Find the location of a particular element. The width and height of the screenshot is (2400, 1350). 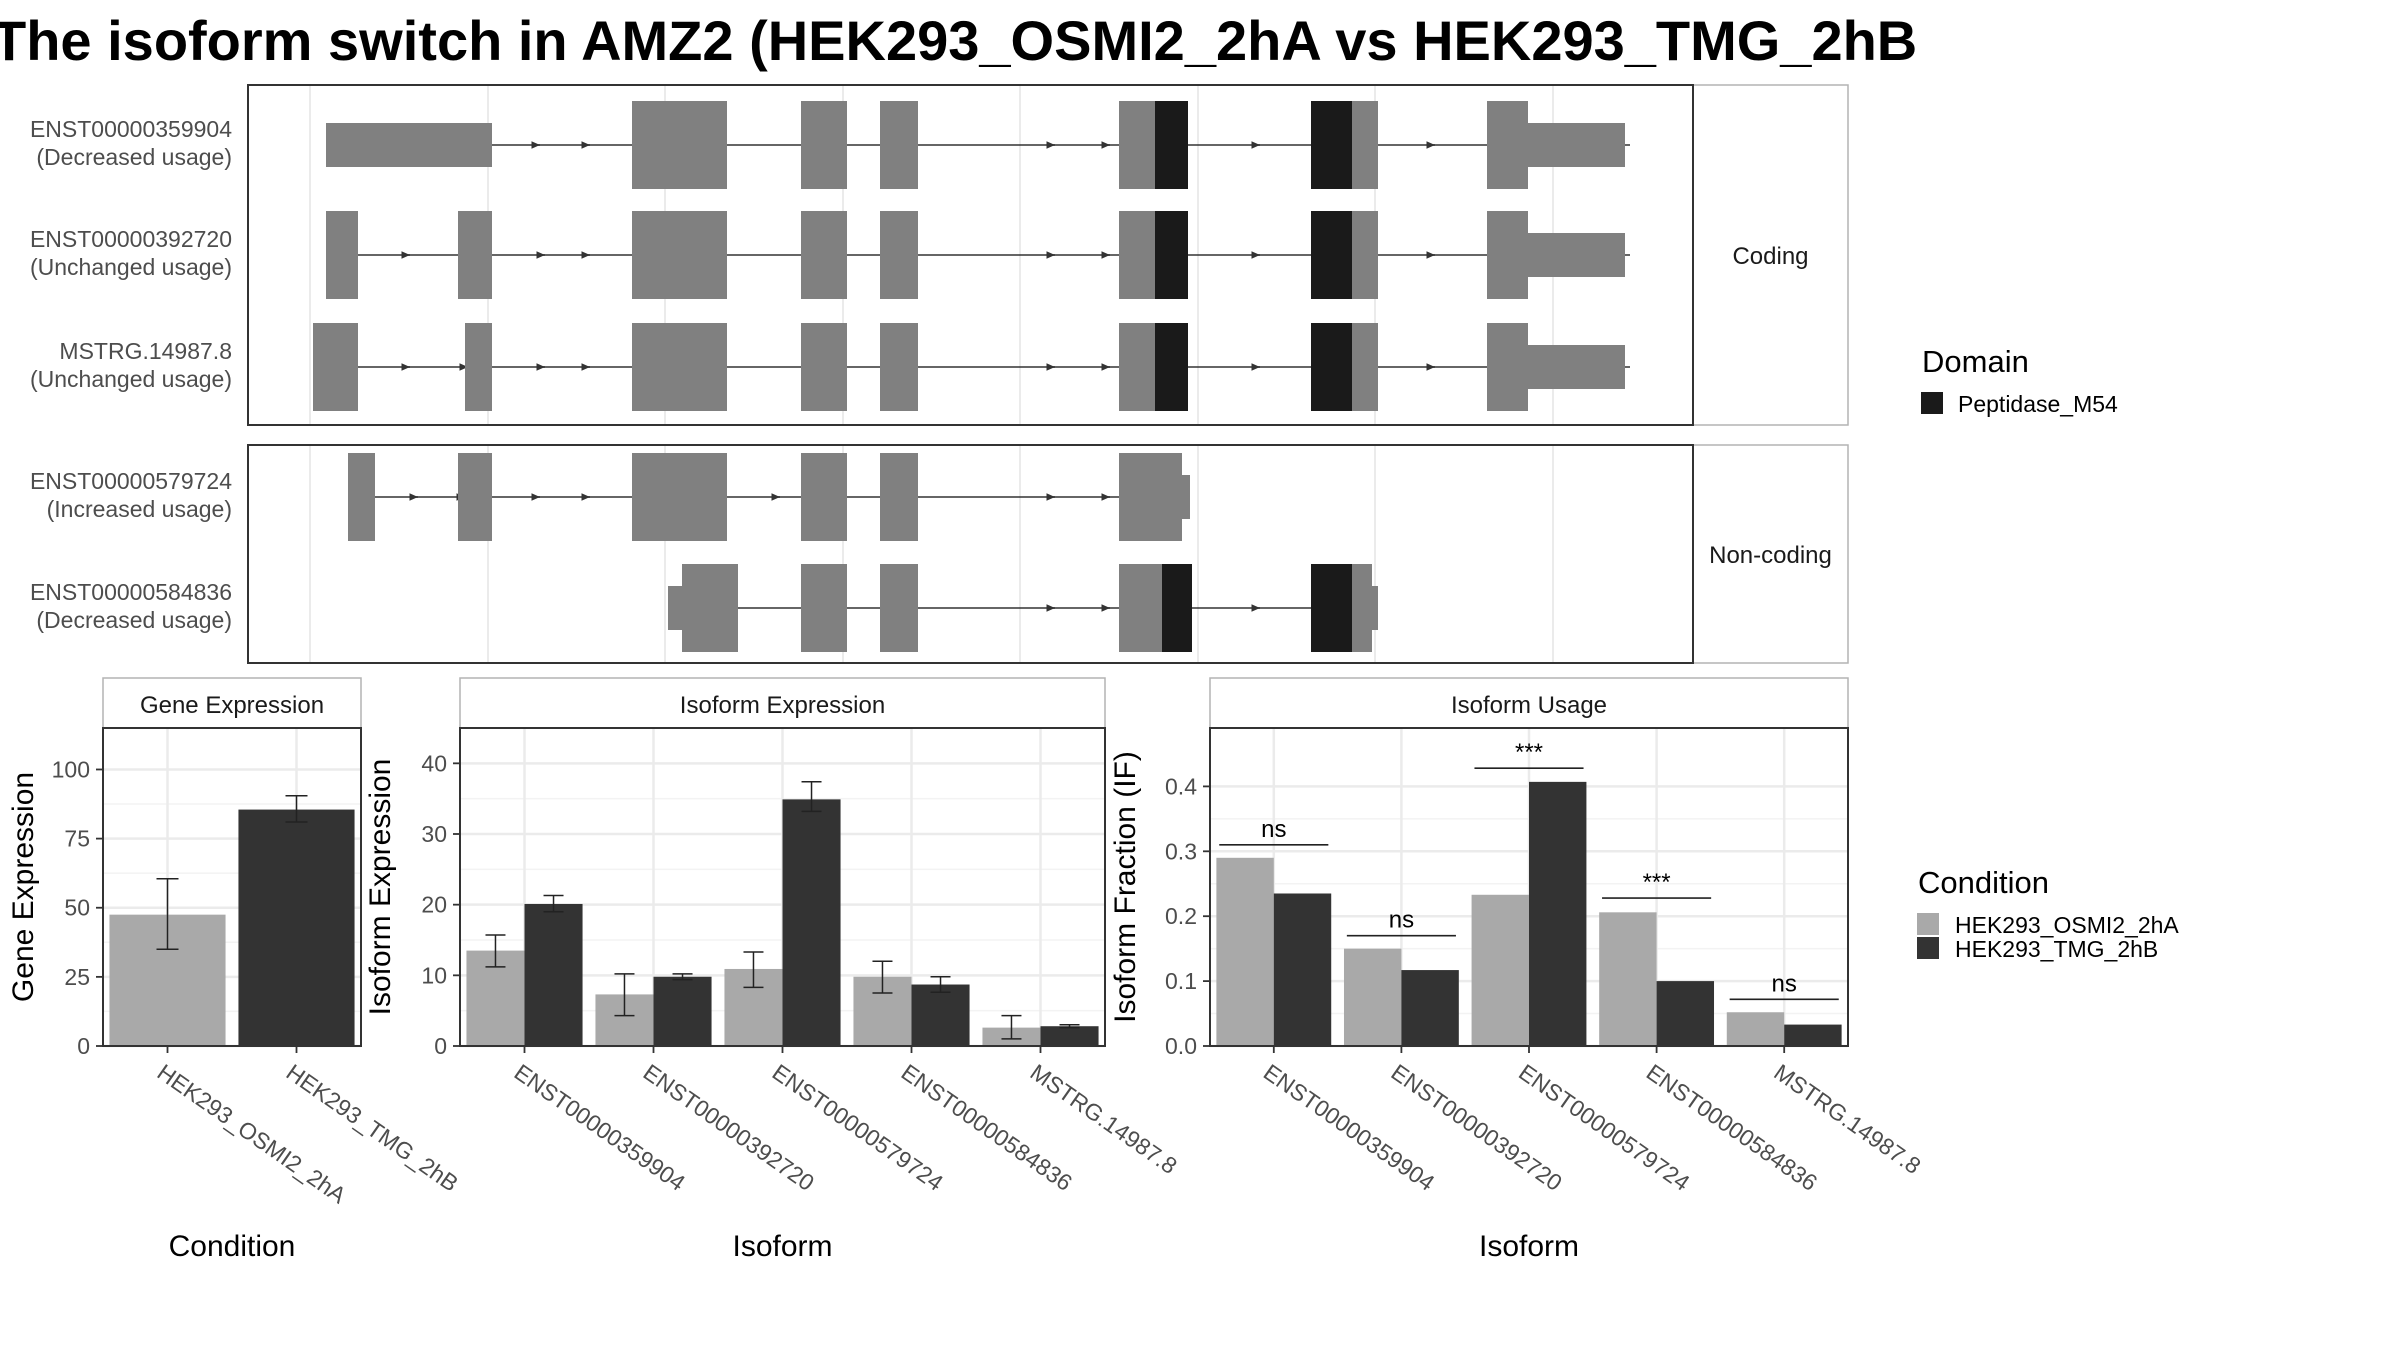

y-tick-label: 0.3 is located at coordinates (1181, 851).